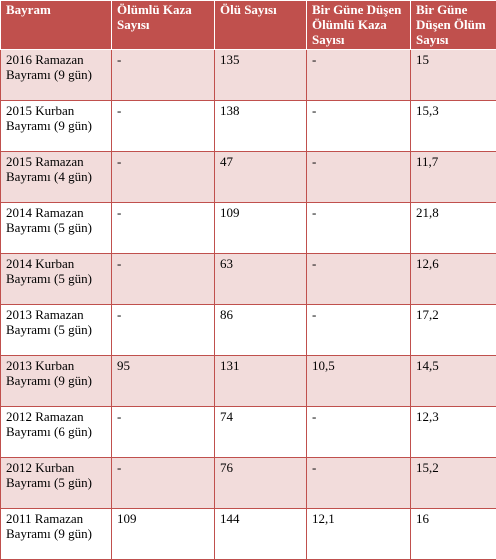 Image resolution: width=496 pixels, height=560 pixels. What do you see at coordinates (261, 177) in the screenshot?
I see `cell-deaths: 47` at bounding box center [261, 177].